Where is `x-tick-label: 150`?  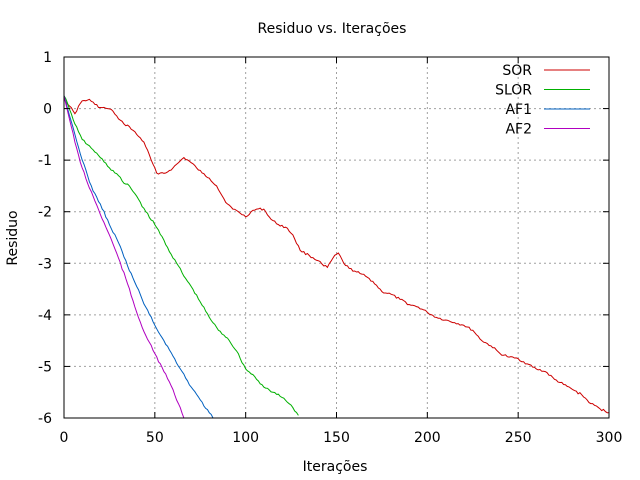
x-tick-label: 150 is located at coordinates (336, 438).